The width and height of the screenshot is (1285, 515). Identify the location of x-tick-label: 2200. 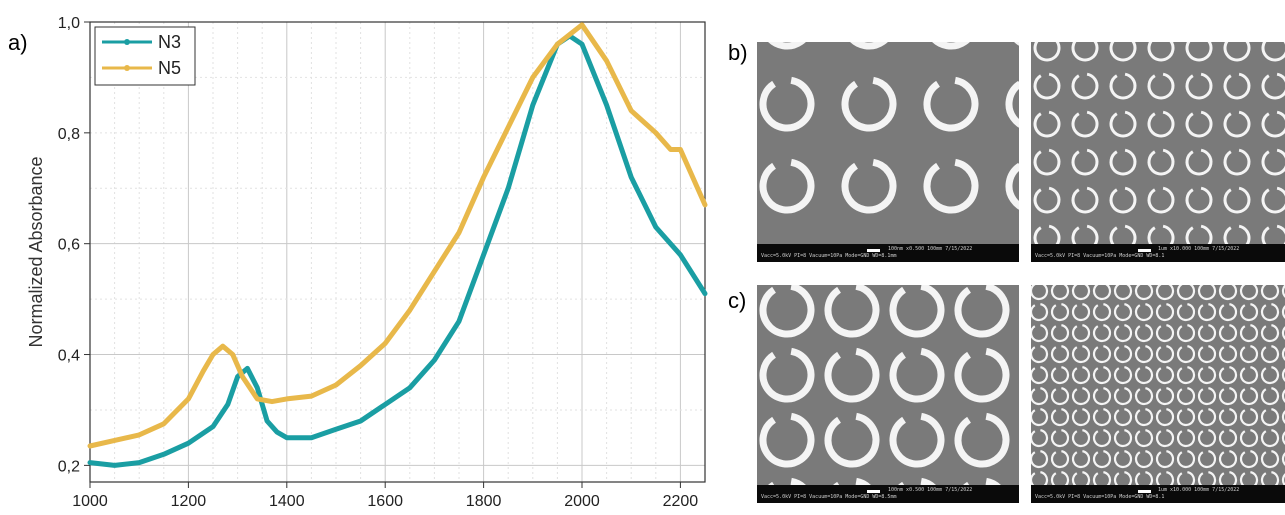
(681, 501).